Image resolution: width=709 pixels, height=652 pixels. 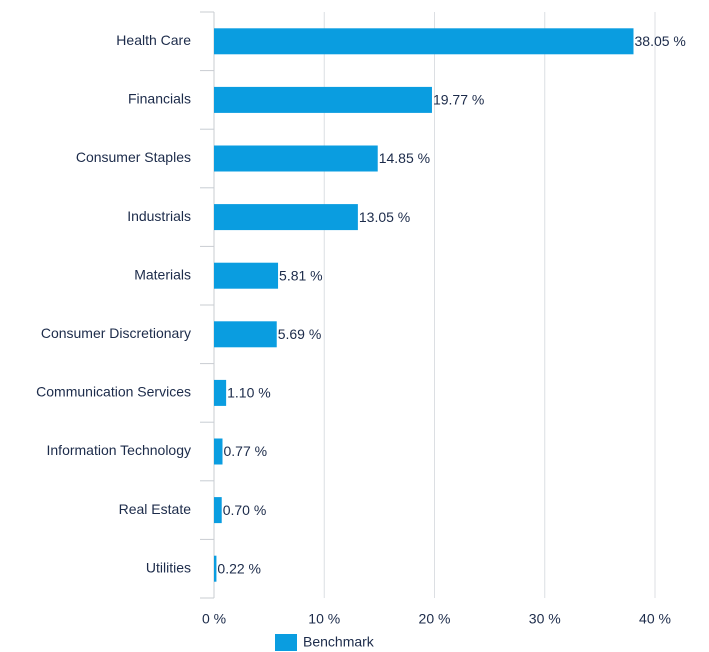 I want to click on data-label: 5.69 %, so click(x=300, y=334).